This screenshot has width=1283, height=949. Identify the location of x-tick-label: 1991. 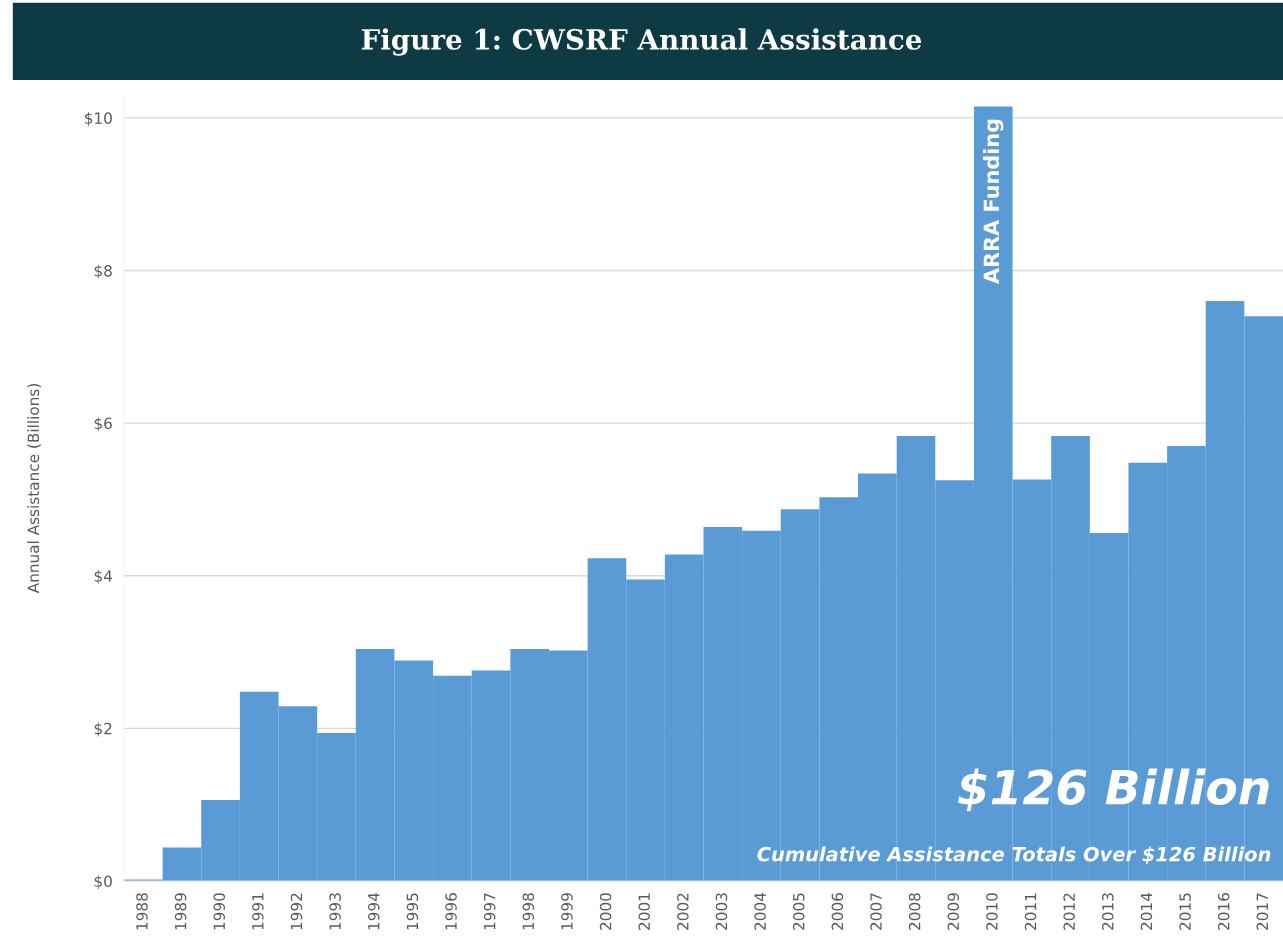
(258, 911).